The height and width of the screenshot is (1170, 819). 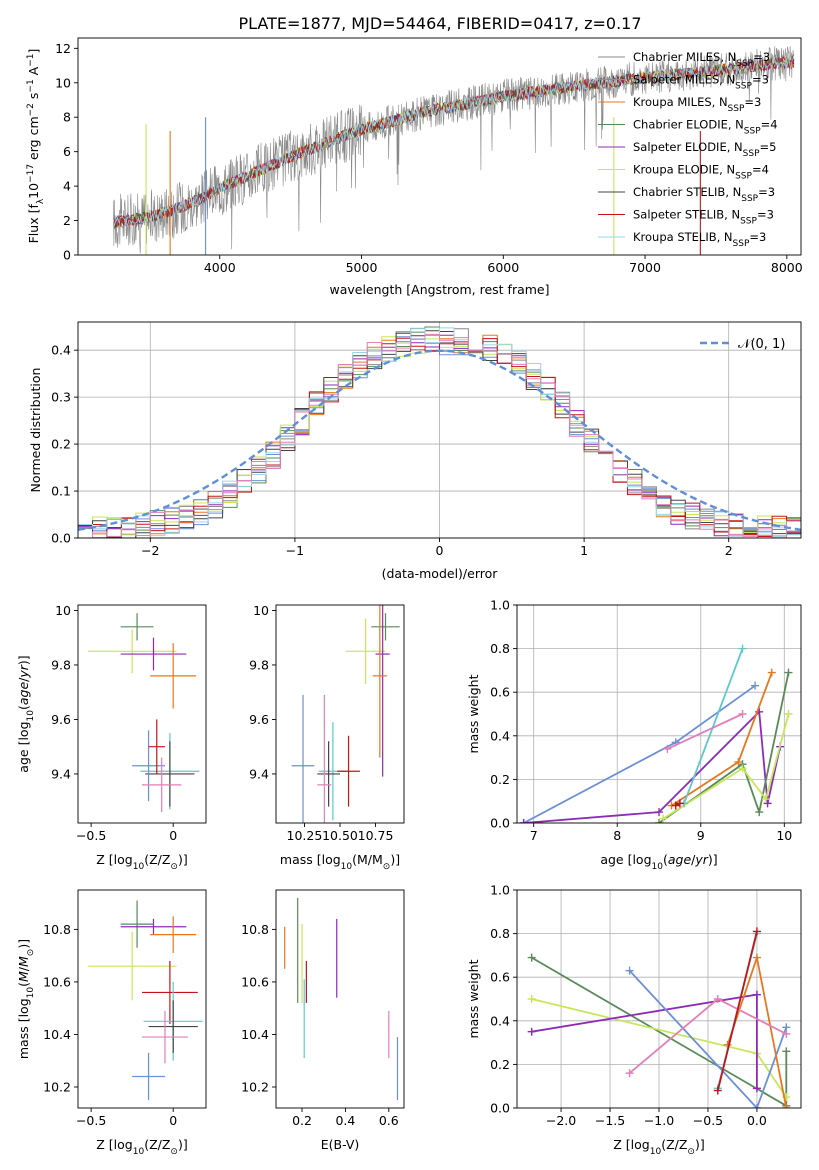 I want to click on weight-age-frame, so click(x=659, y=714).